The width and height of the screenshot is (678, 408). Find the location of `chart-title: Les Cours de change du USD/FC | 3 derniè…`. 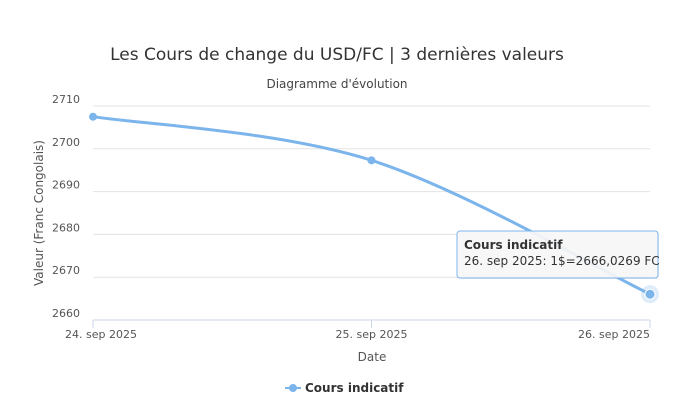

chart-title: Les Cours de change du USD/FC | 3 derniè… is located at coordinates (337, 55).